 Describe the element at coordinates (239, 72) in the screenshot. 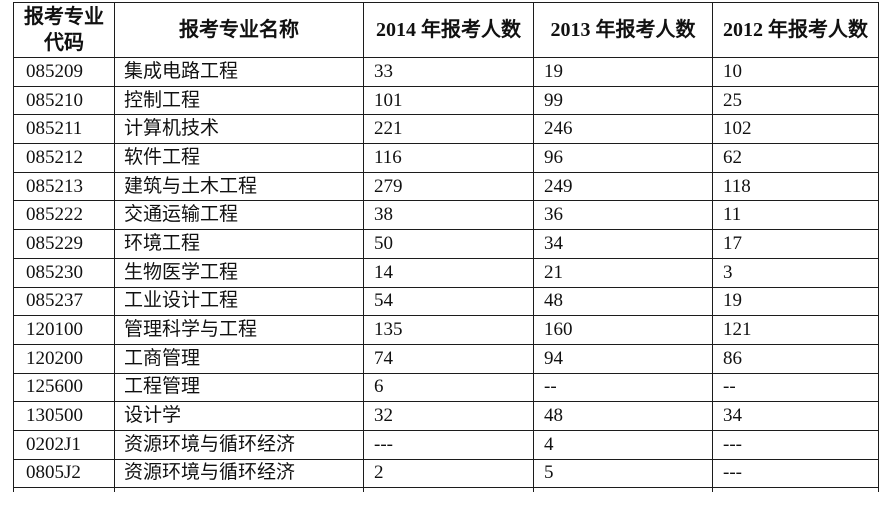

I see `cell-major-name: 集成电路工程` at that location.